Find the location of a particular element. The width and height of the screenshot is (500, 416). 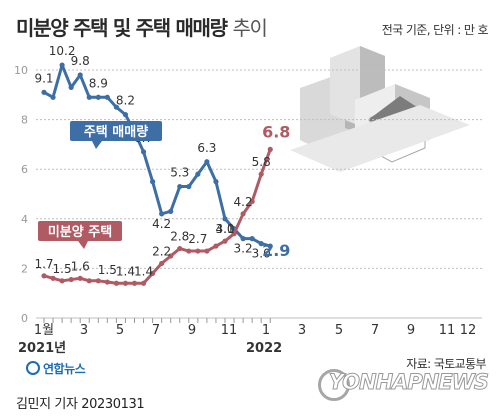

chart-title: 미분양 주택 및 주택 매매량 추이 is located at coordinates (142, 26).